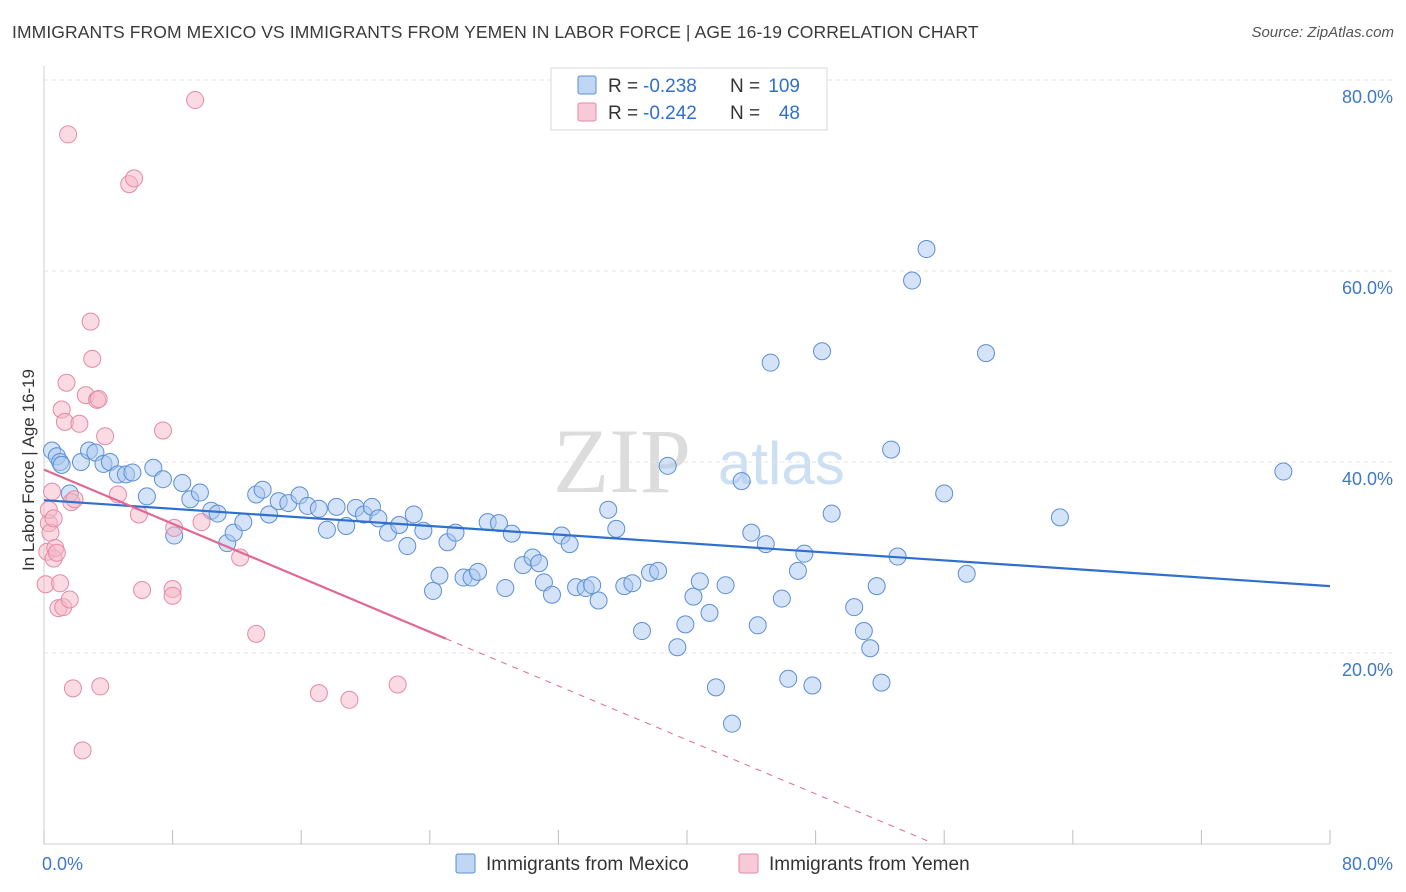 The height and width of the screenshot is (892, 1406). I want to click on yemen-trend-extension, so click(687, 740).